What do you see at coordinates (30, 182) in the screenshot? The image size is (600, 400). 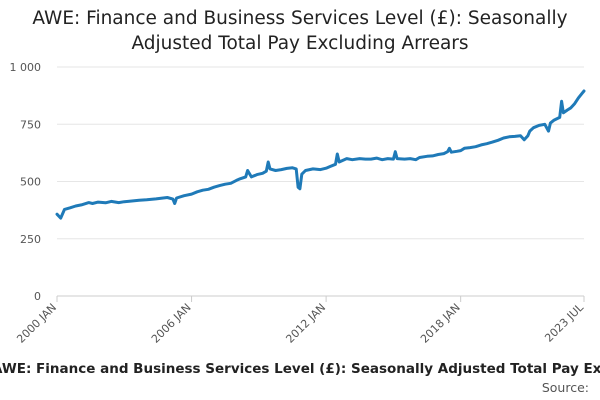 I see `y-tick-label: 500` at bounding box center [30, 182].